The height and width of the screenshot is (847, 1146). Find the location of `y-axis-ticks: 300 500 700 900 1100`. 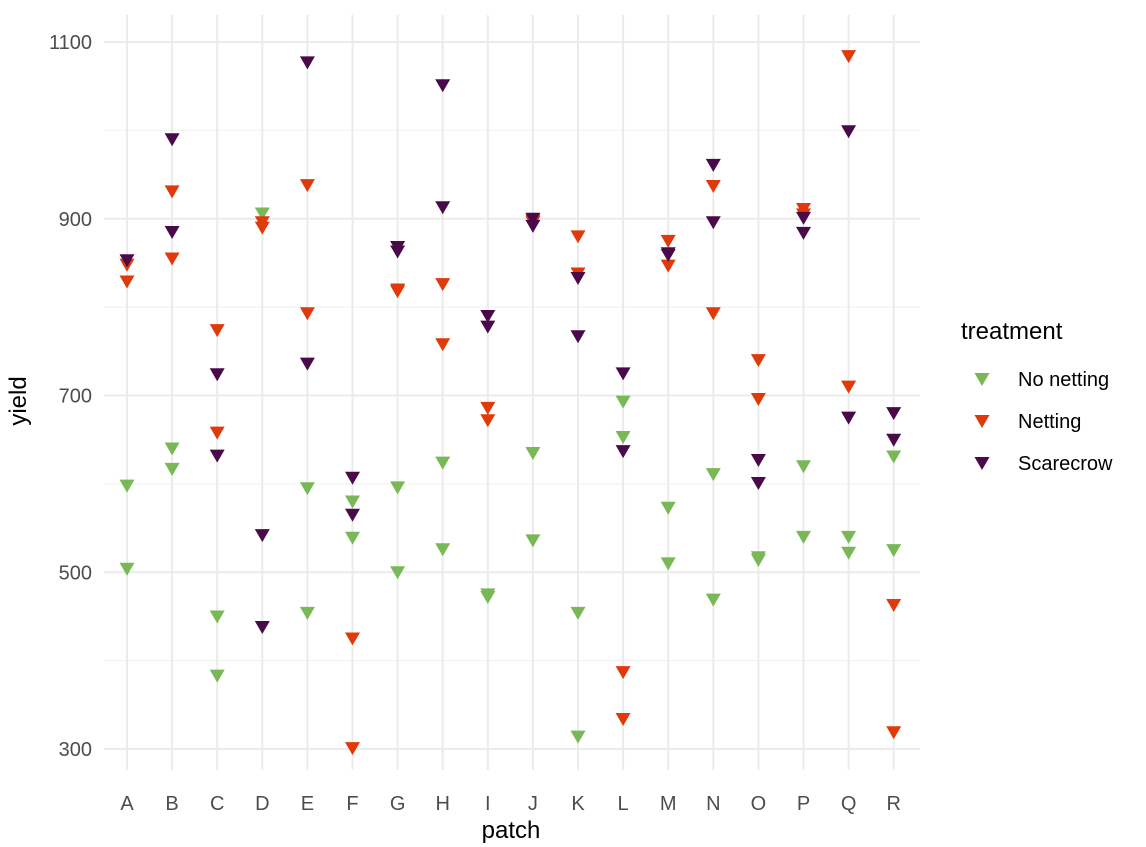

y-axis-ticks: 300 500 700 900 1100 is located at coordinates (70, 396).